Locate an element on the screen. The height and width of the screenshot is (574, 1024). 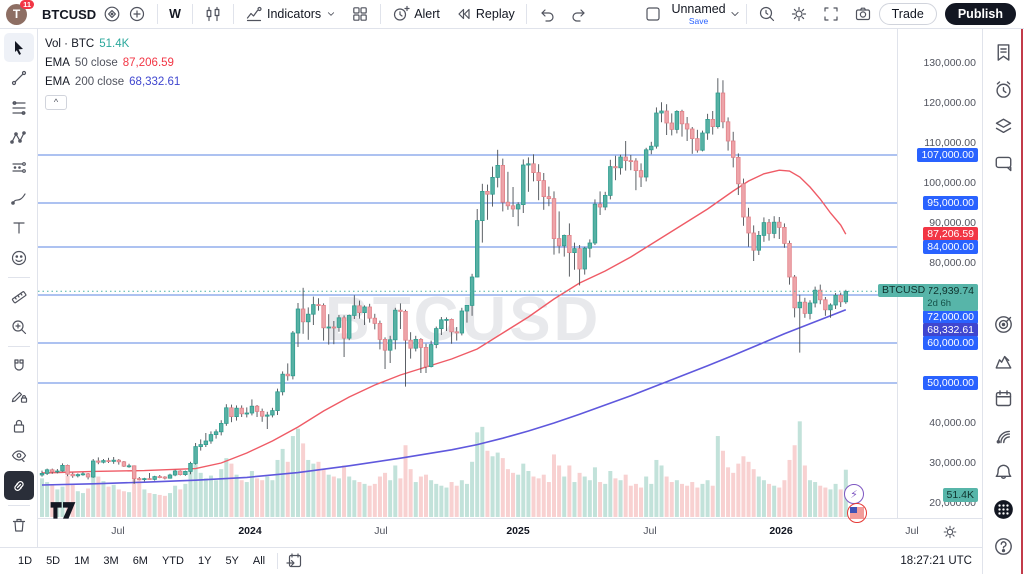
tool-magnet is located at coordinates (19, 365).